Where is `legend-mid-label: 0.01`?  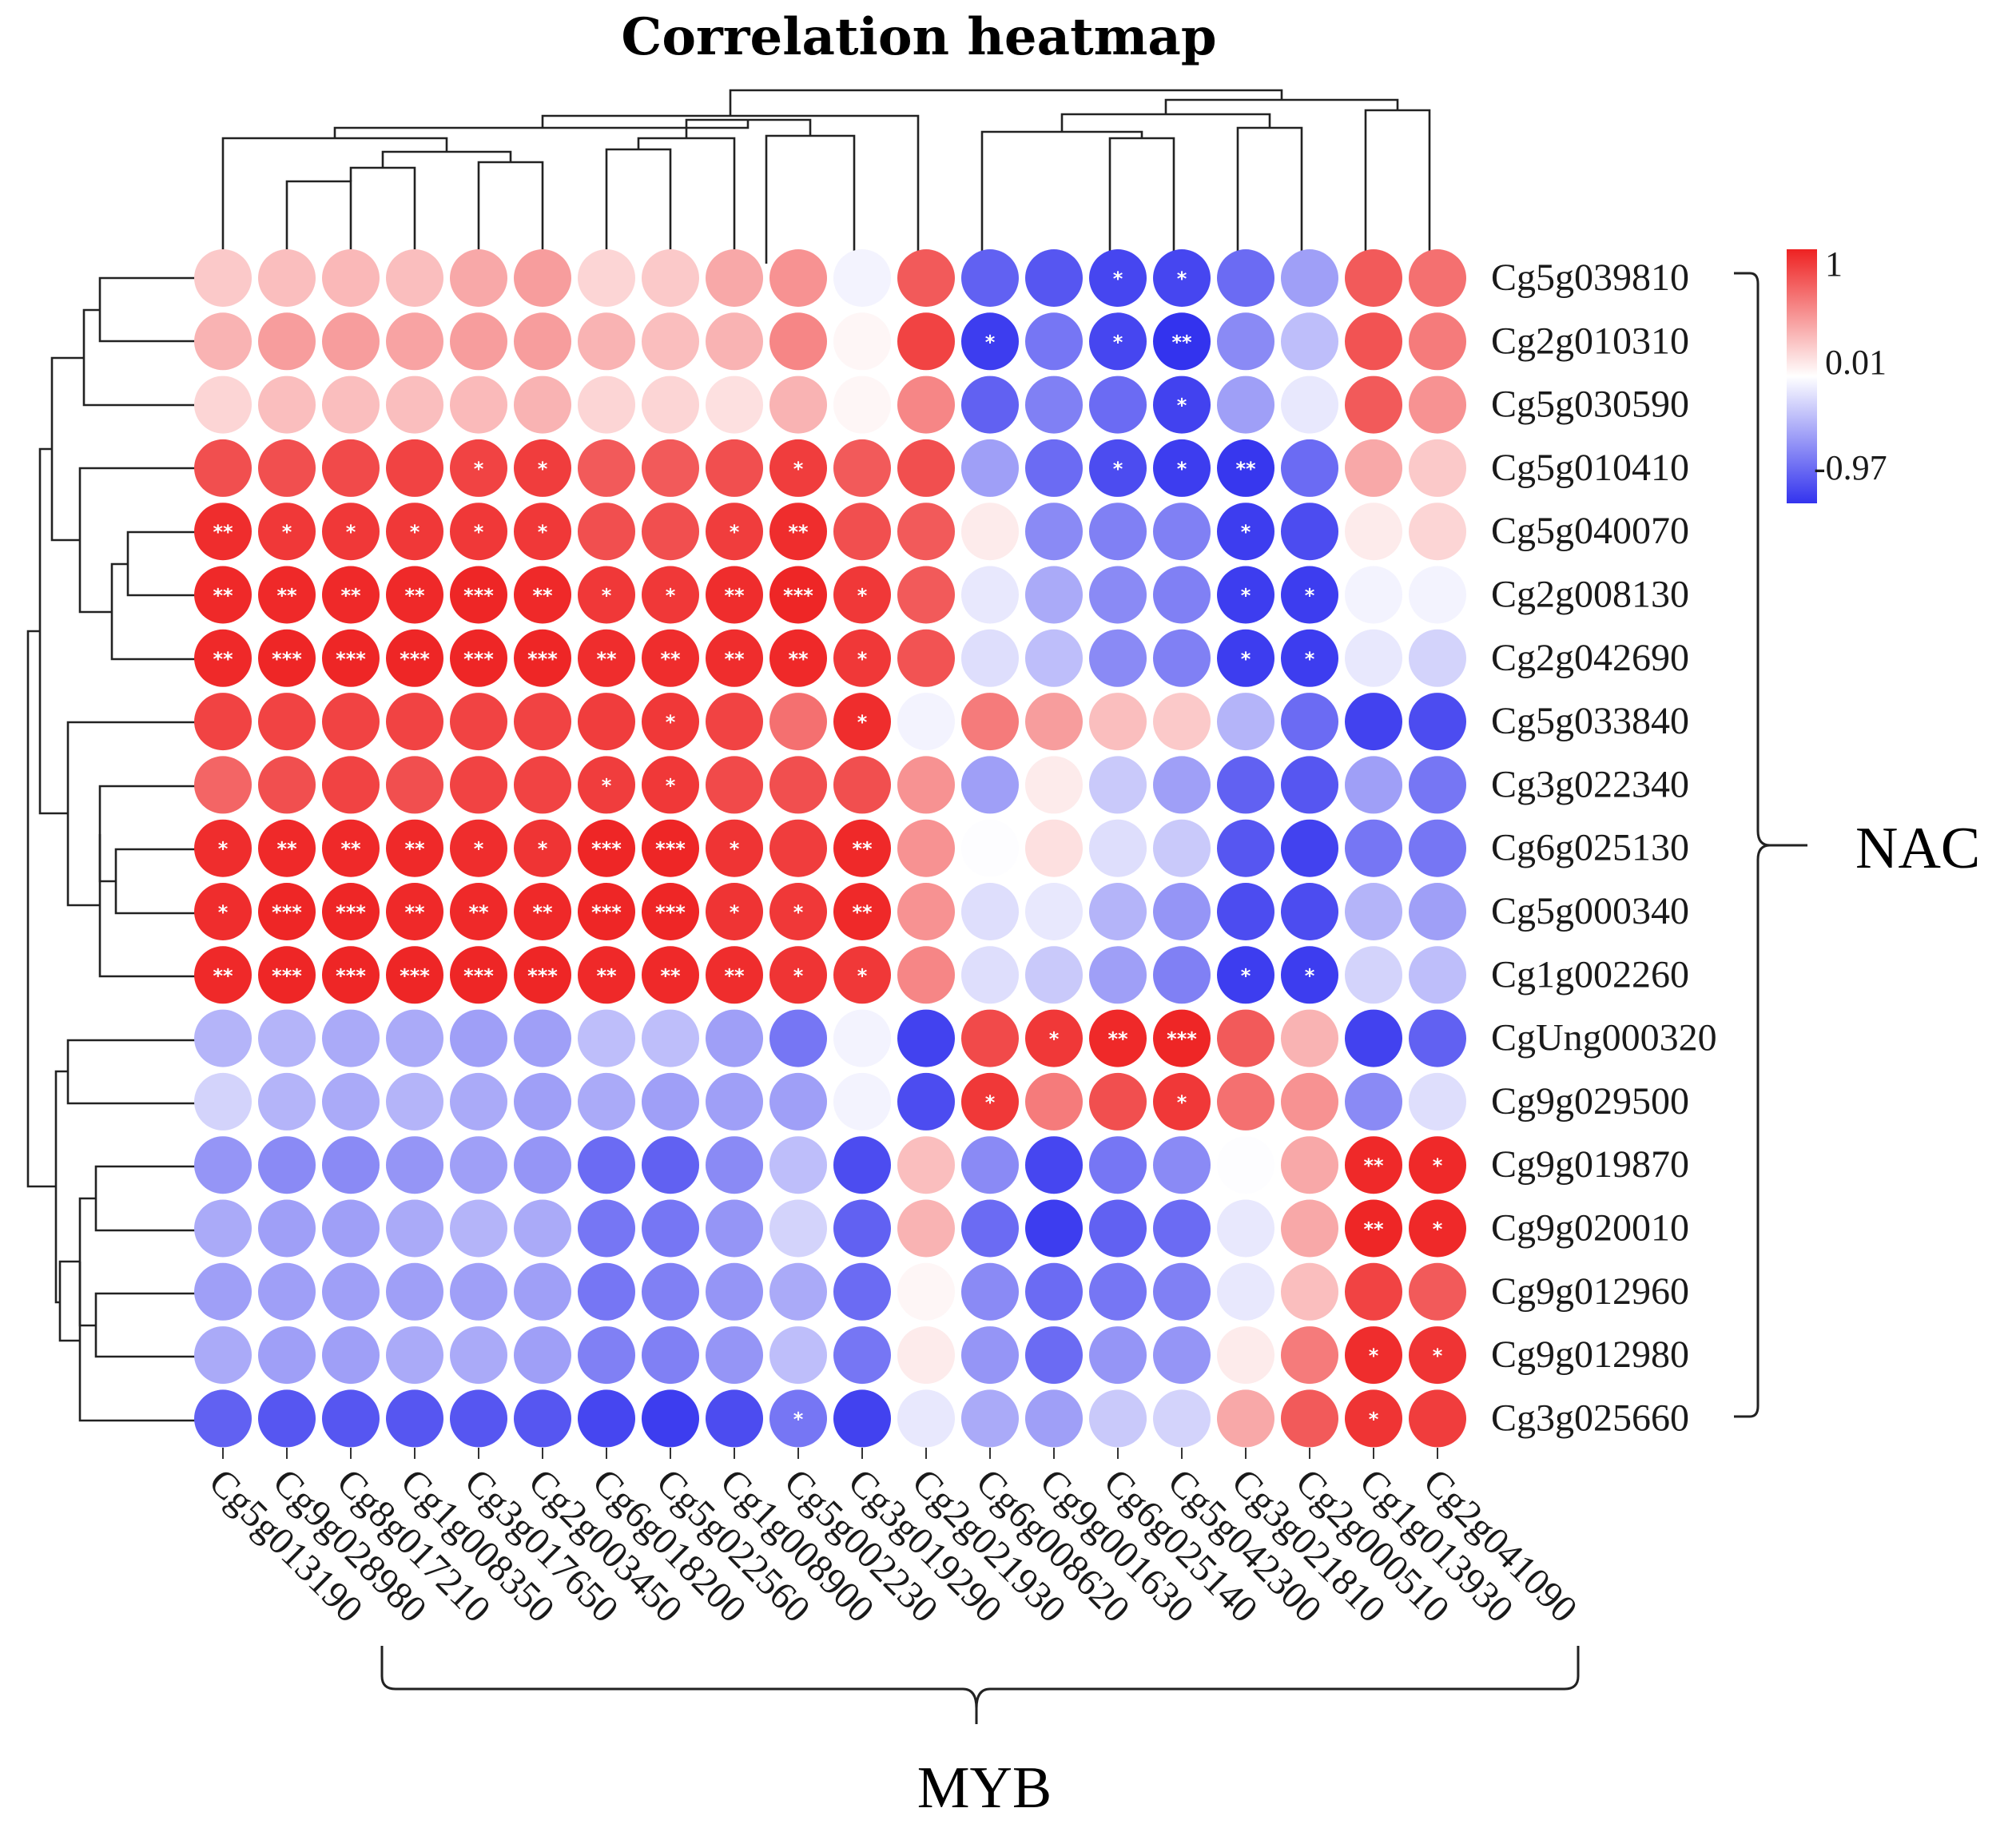
legend-mid-label: 0.01 is located at coordinates (1856, 362).